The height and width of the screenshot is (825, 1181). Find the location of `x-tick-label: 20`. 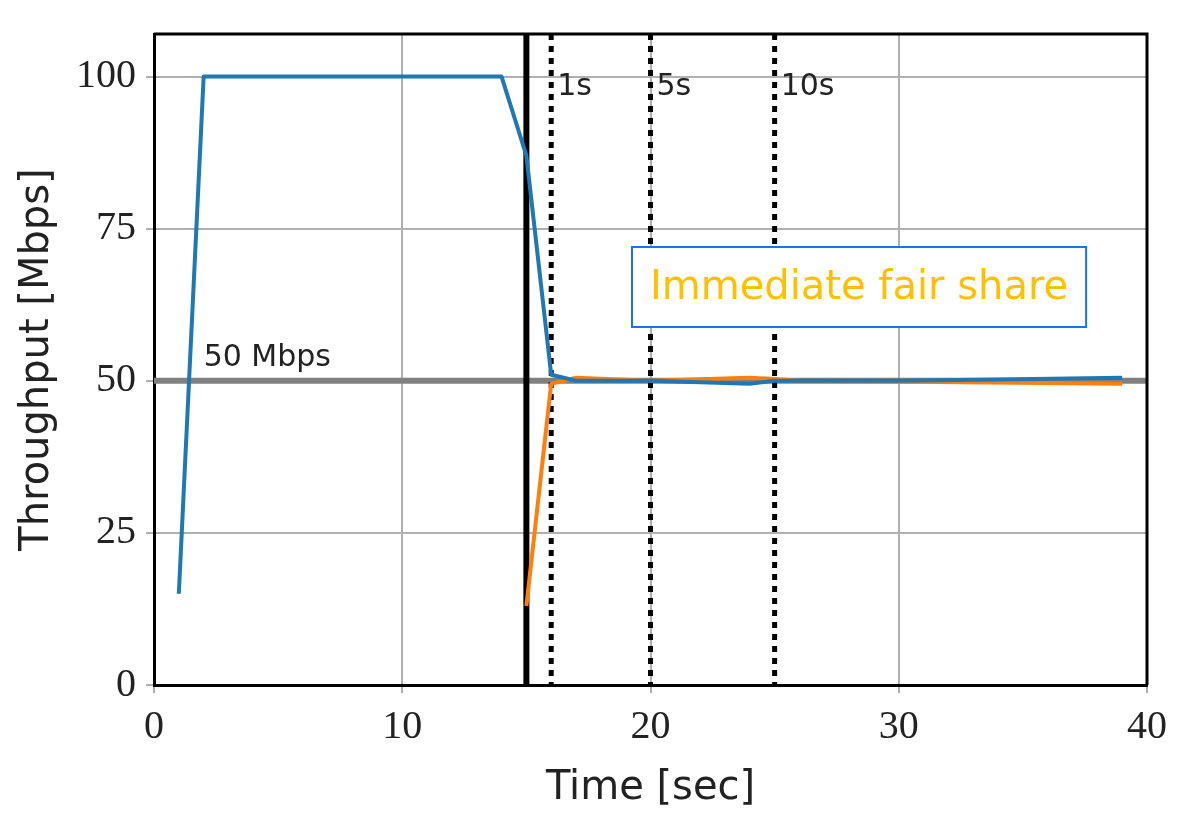

x-tick-label: 20 is located at coordinates (650, 724).